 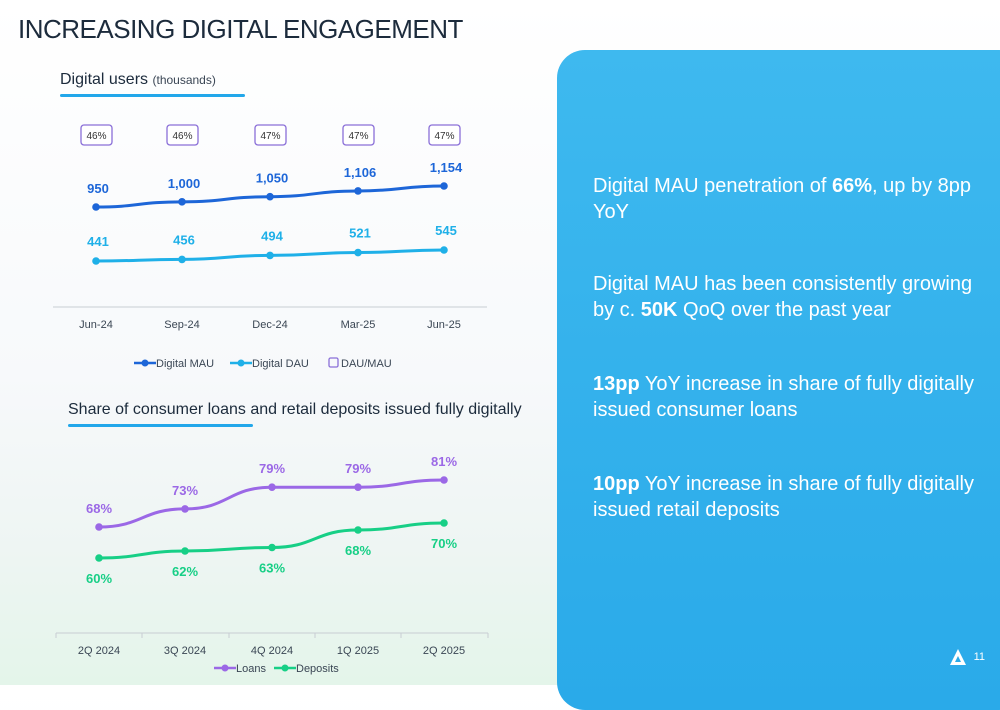 What do you see at coordinates (184, 183) in the screenshot?
I see `mau-data-label: 1,000` at bounding box center [184, 183].